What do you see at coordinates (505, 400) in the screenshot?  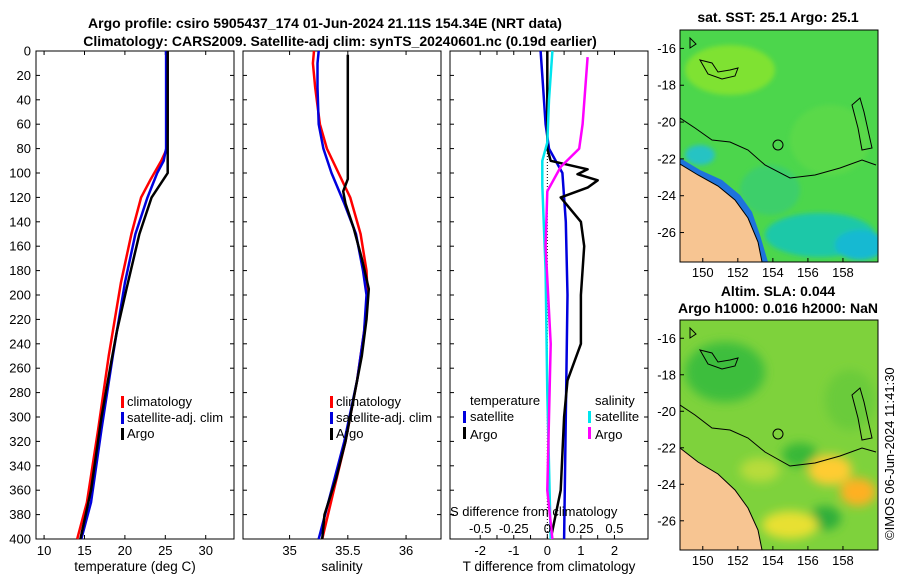 I see `legend-title-temperature: temperature` at bounding box center [505, 400].